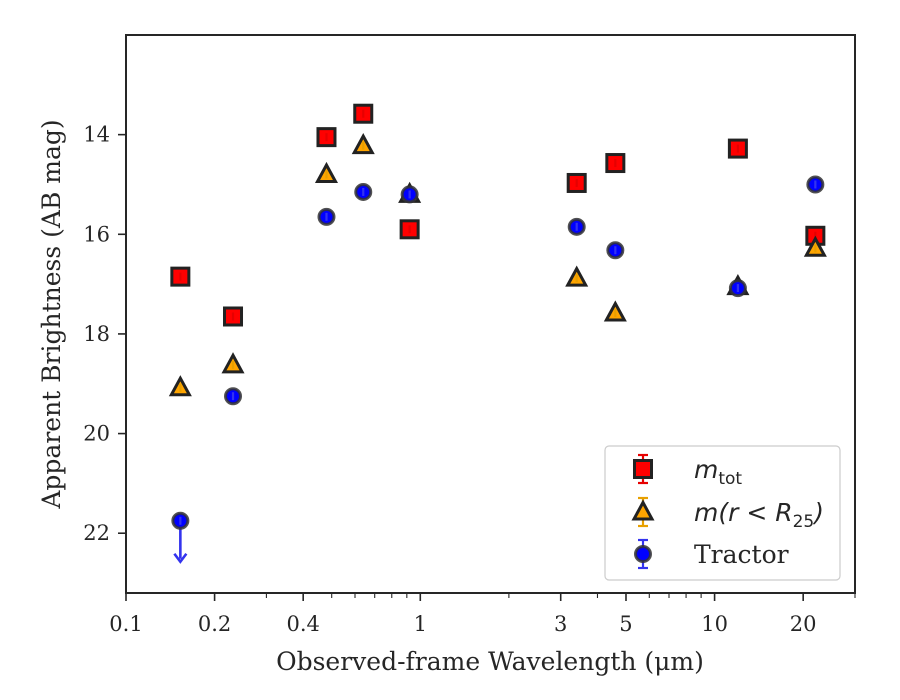 This screenshot has height=700, width=900. Describe the element at coordinates (741, 554) in the screenshot. I see `legend-label-tractor: Tractor` at that location.